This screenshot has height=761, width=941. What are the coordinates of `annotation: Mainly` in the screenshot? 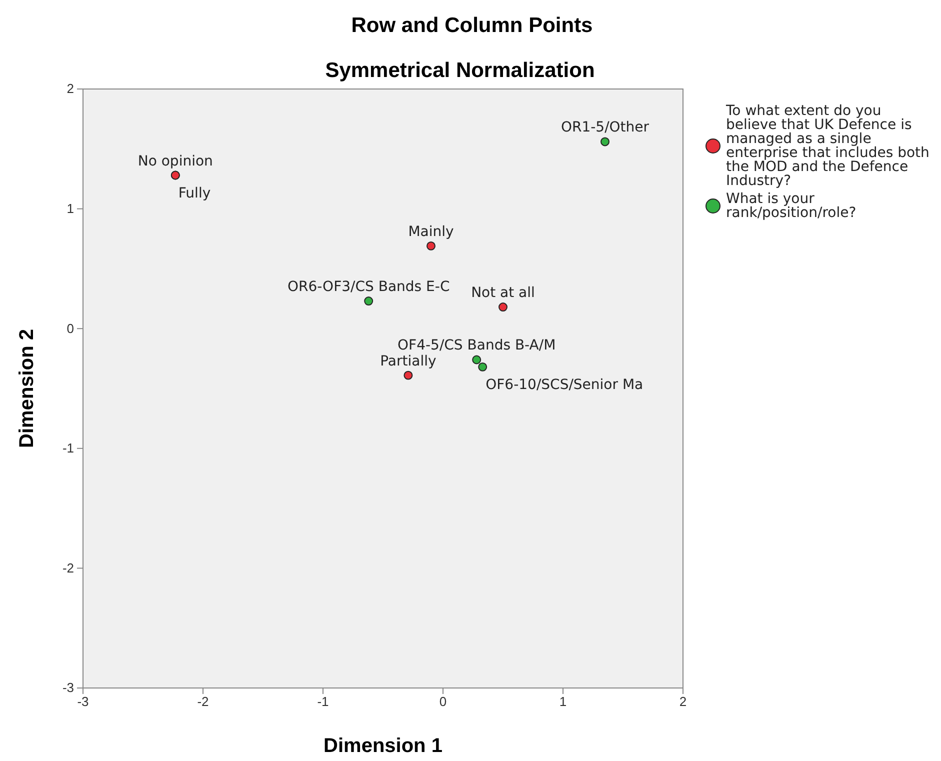 It's located at (431, 232).